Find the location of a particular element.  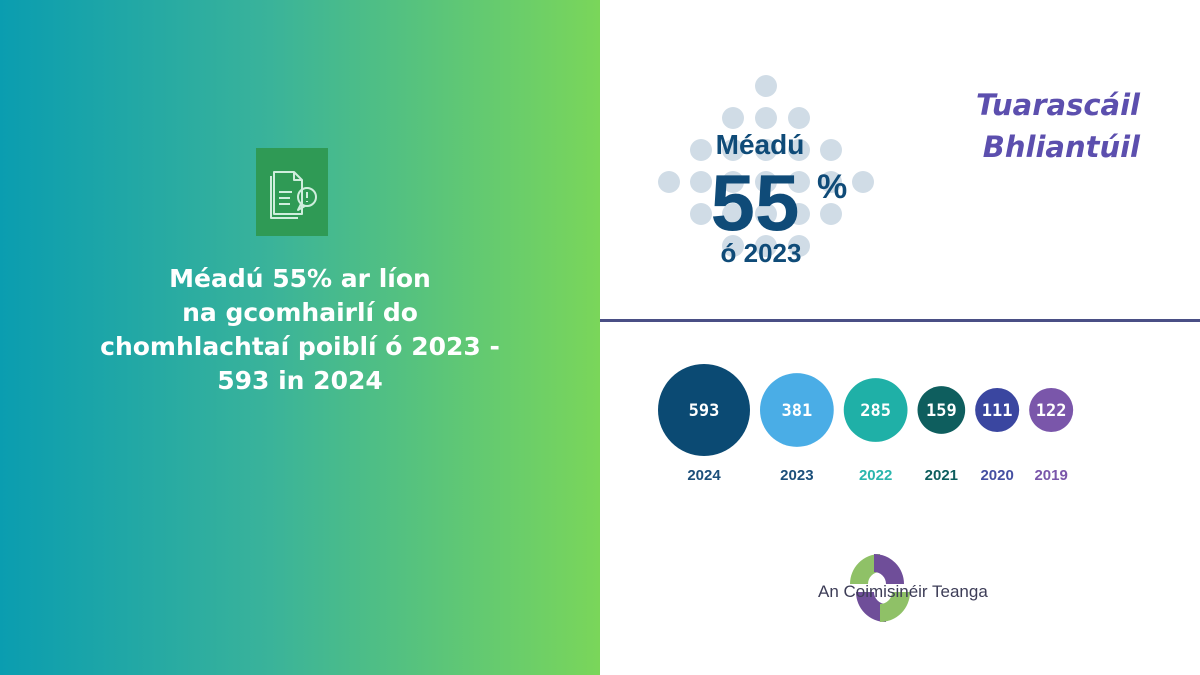

category-label: 2024 is located at coordinates (704, 475).